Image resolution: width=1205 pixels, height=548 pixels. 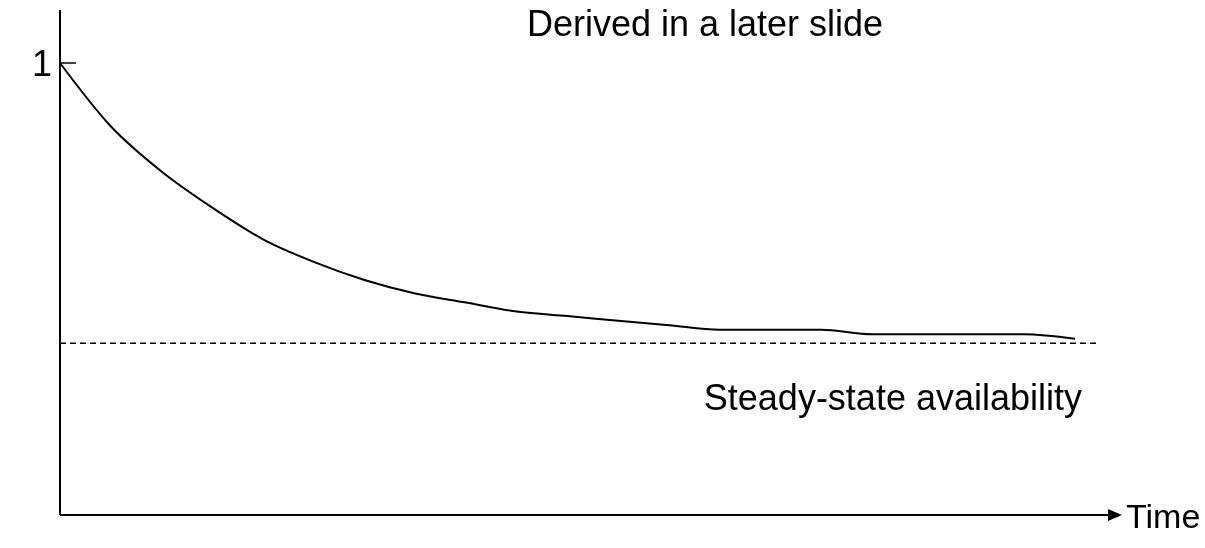 I want to click on chart-title: Derived in a later slide, so click(x=705, y=23).